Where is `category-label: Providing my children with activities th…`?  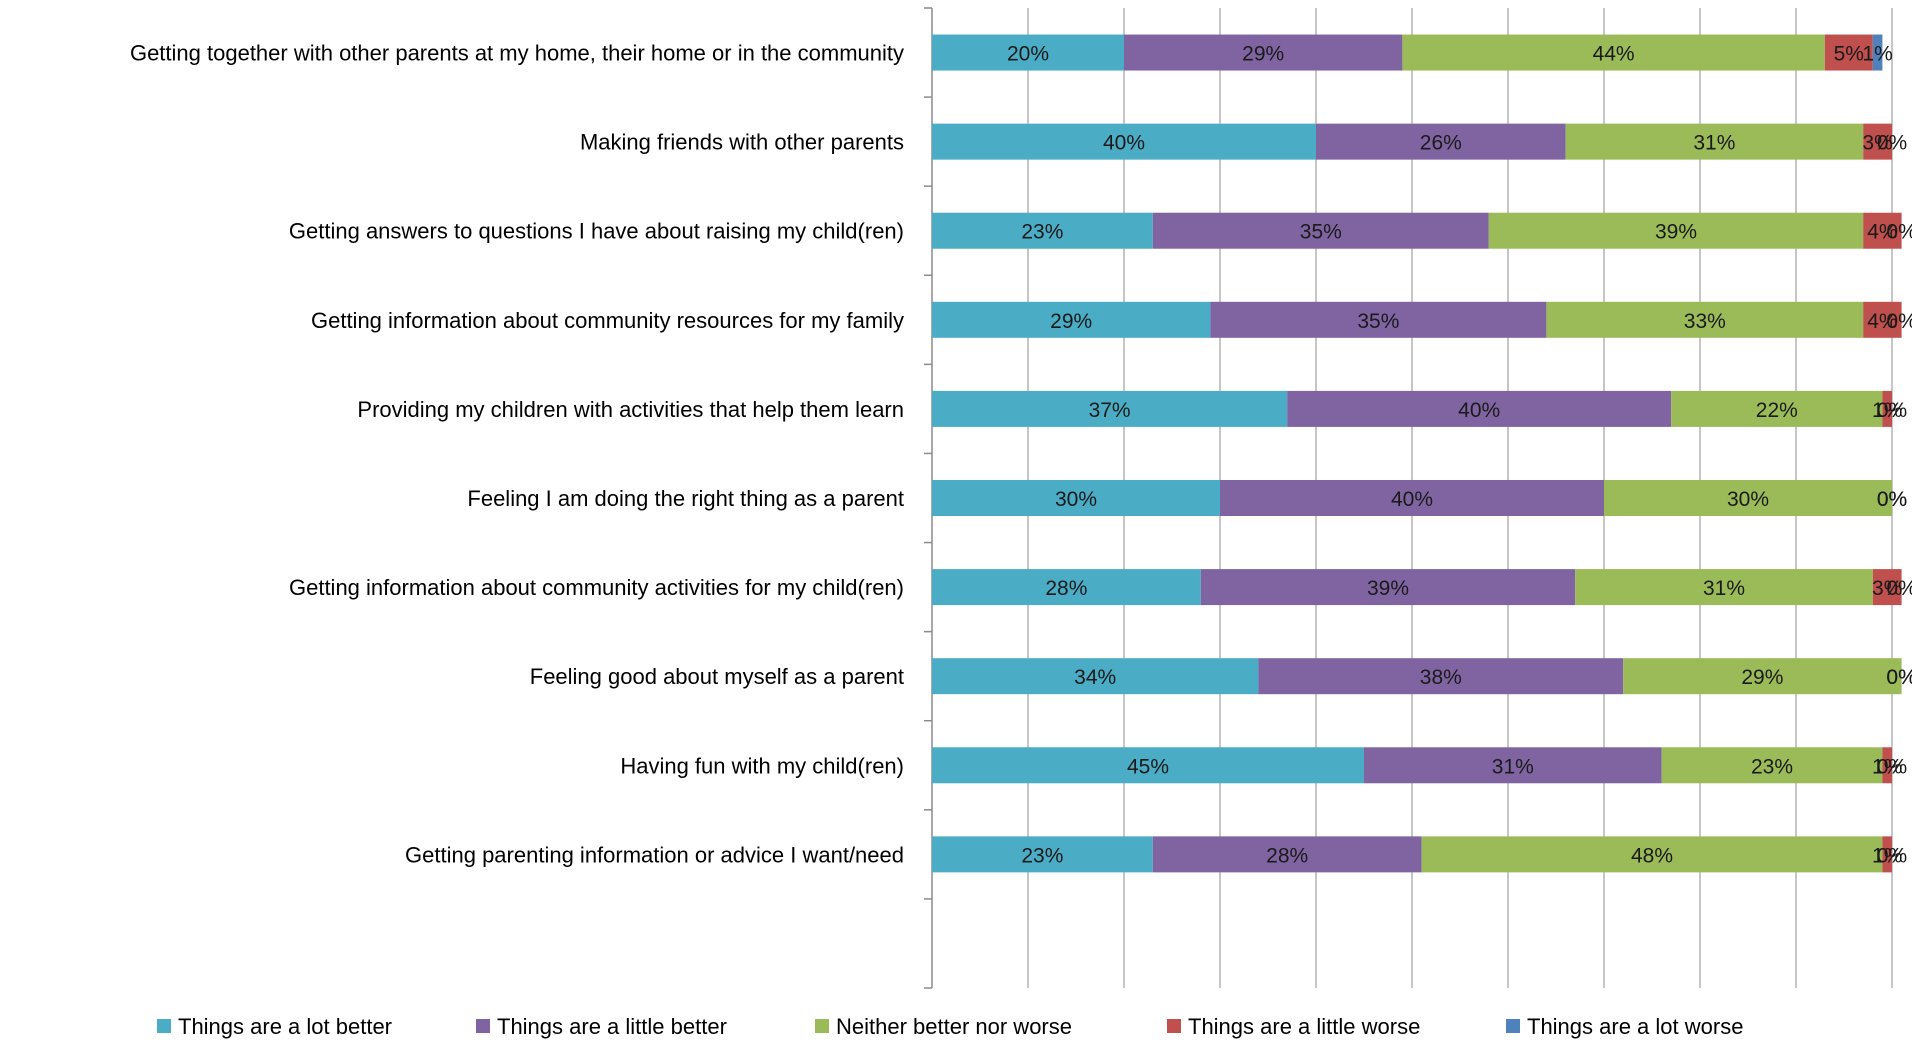 category-label: Providing my children with activities th… is located at coordinates (630, 409).